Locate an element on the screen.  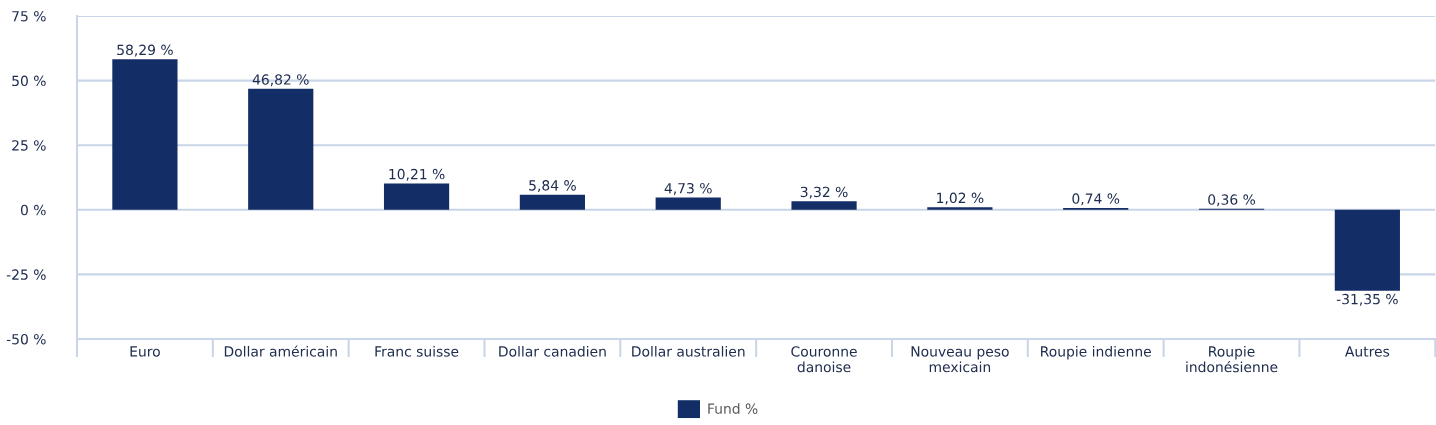
x-tick-label: Roupie indienne is located at coordinates (1096, 352).